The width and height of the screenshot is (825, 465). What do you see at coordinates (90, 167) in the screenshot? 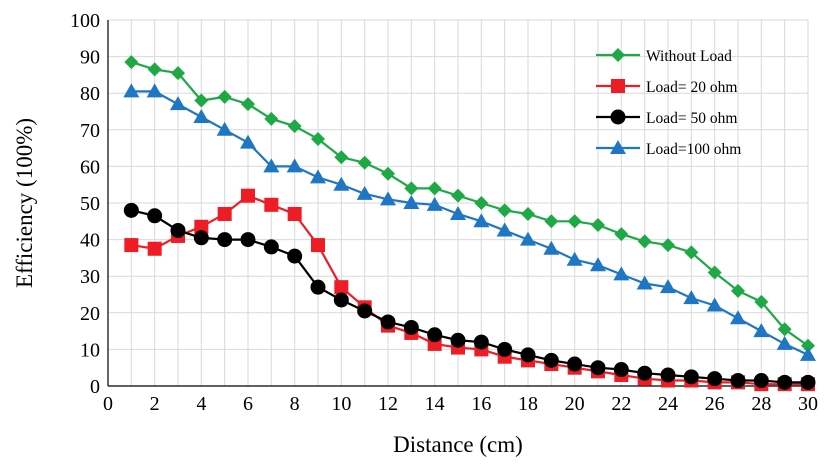
I see `y-tick-label: 60` at bounding box center [90, 167].